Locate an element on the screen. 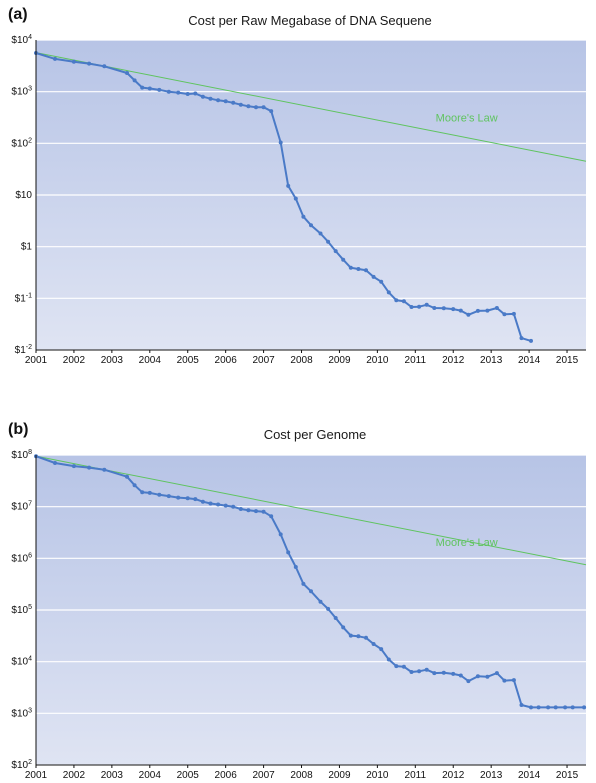 The width and height of the screenshot is (596, 783). x-tick-label: 2007 is located at coordinates (263, 775).